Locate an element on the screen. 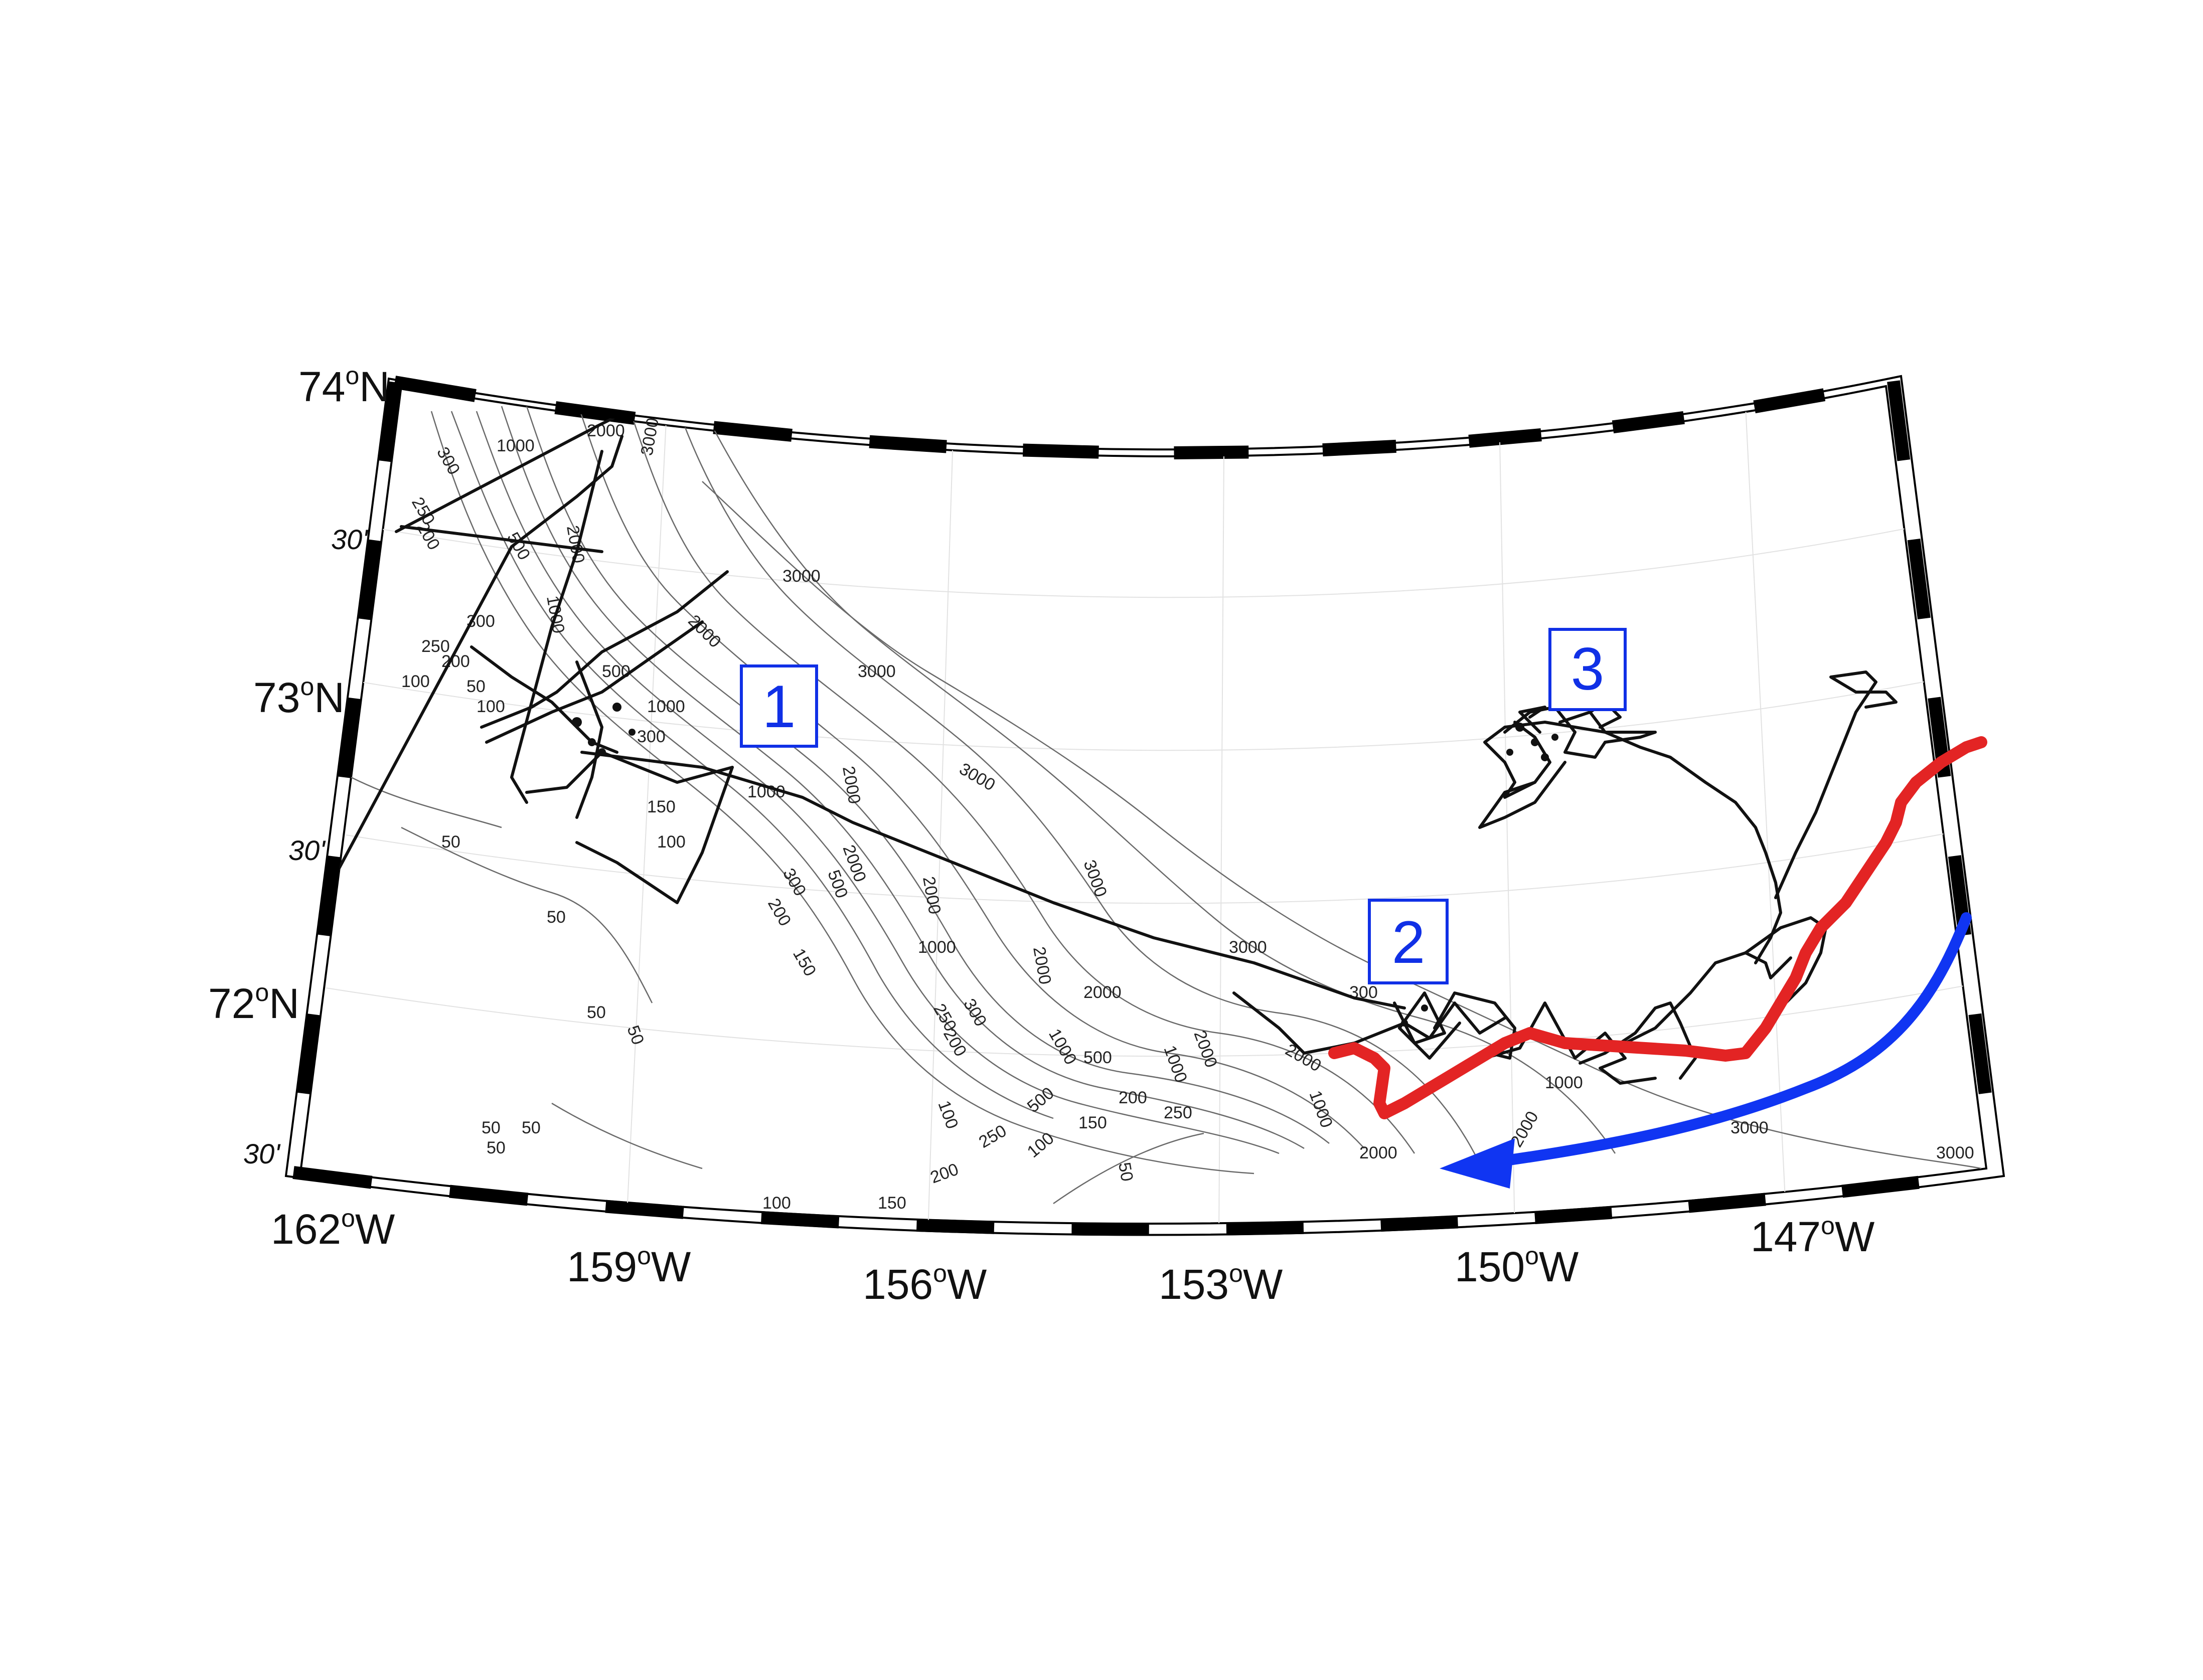  lat-label-73: 73oN is located at coordinates (299, 697).